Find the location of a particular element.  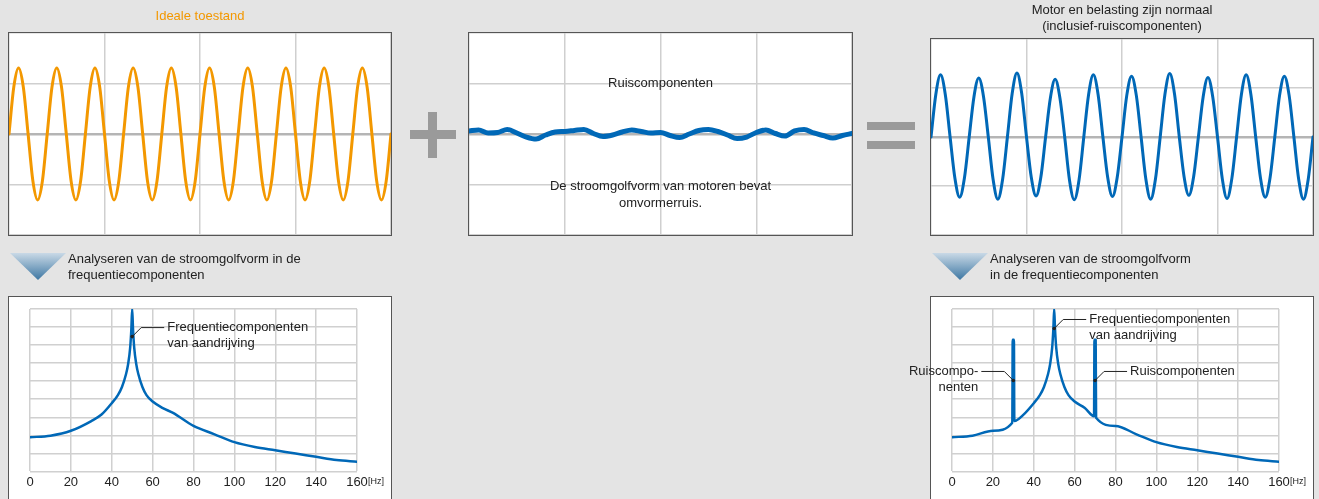

text: De stroomgolfvorm van motoren bevat omvormerruis. is located at coordinates (660, 193).